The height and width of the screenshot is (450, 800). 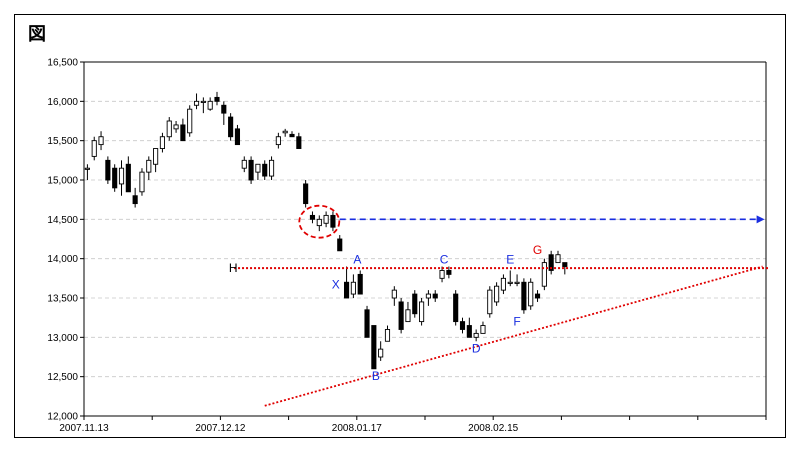 What do you see at coordinates (37, 34) in the screenshot?
I see `figure-label: 図` at bounding box center [37, 34].